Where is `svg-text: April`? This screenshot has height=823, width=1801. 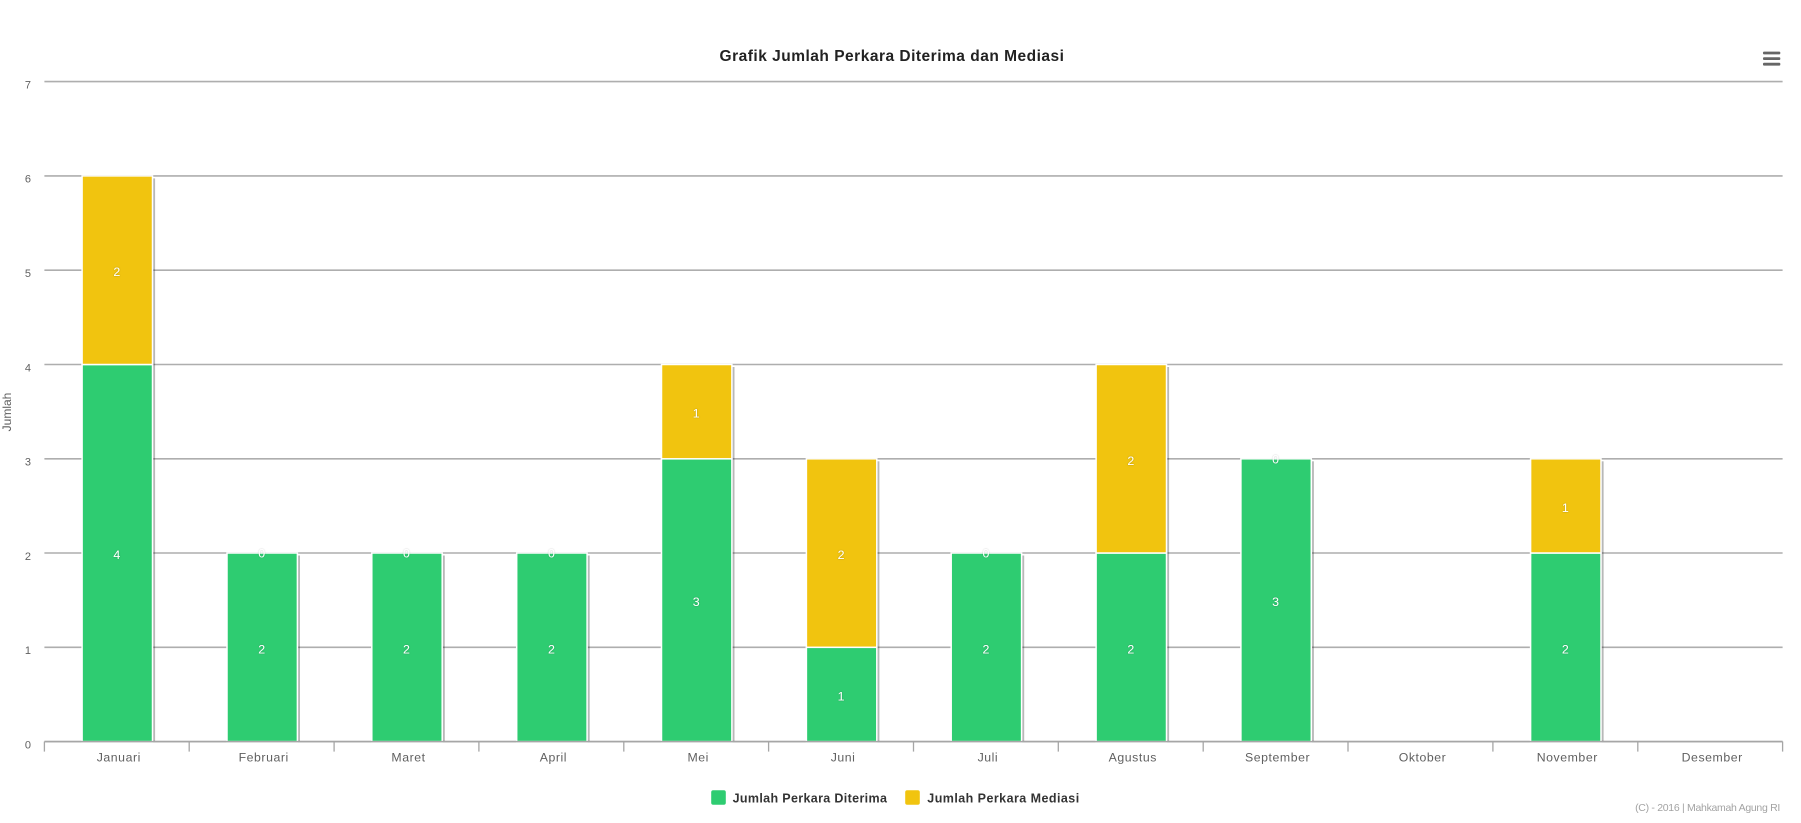
svg-text: April is located at coordinates (553, 758).